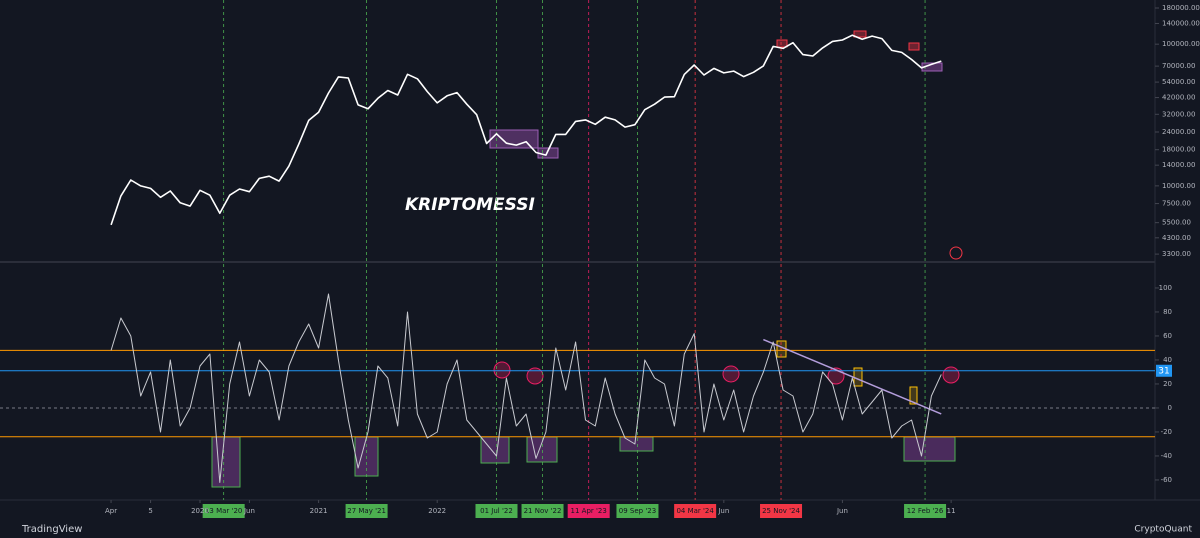 This screenshot has height=538, width=1200. I want to click on event-label: 13 Mar '20, so click(223, 511).